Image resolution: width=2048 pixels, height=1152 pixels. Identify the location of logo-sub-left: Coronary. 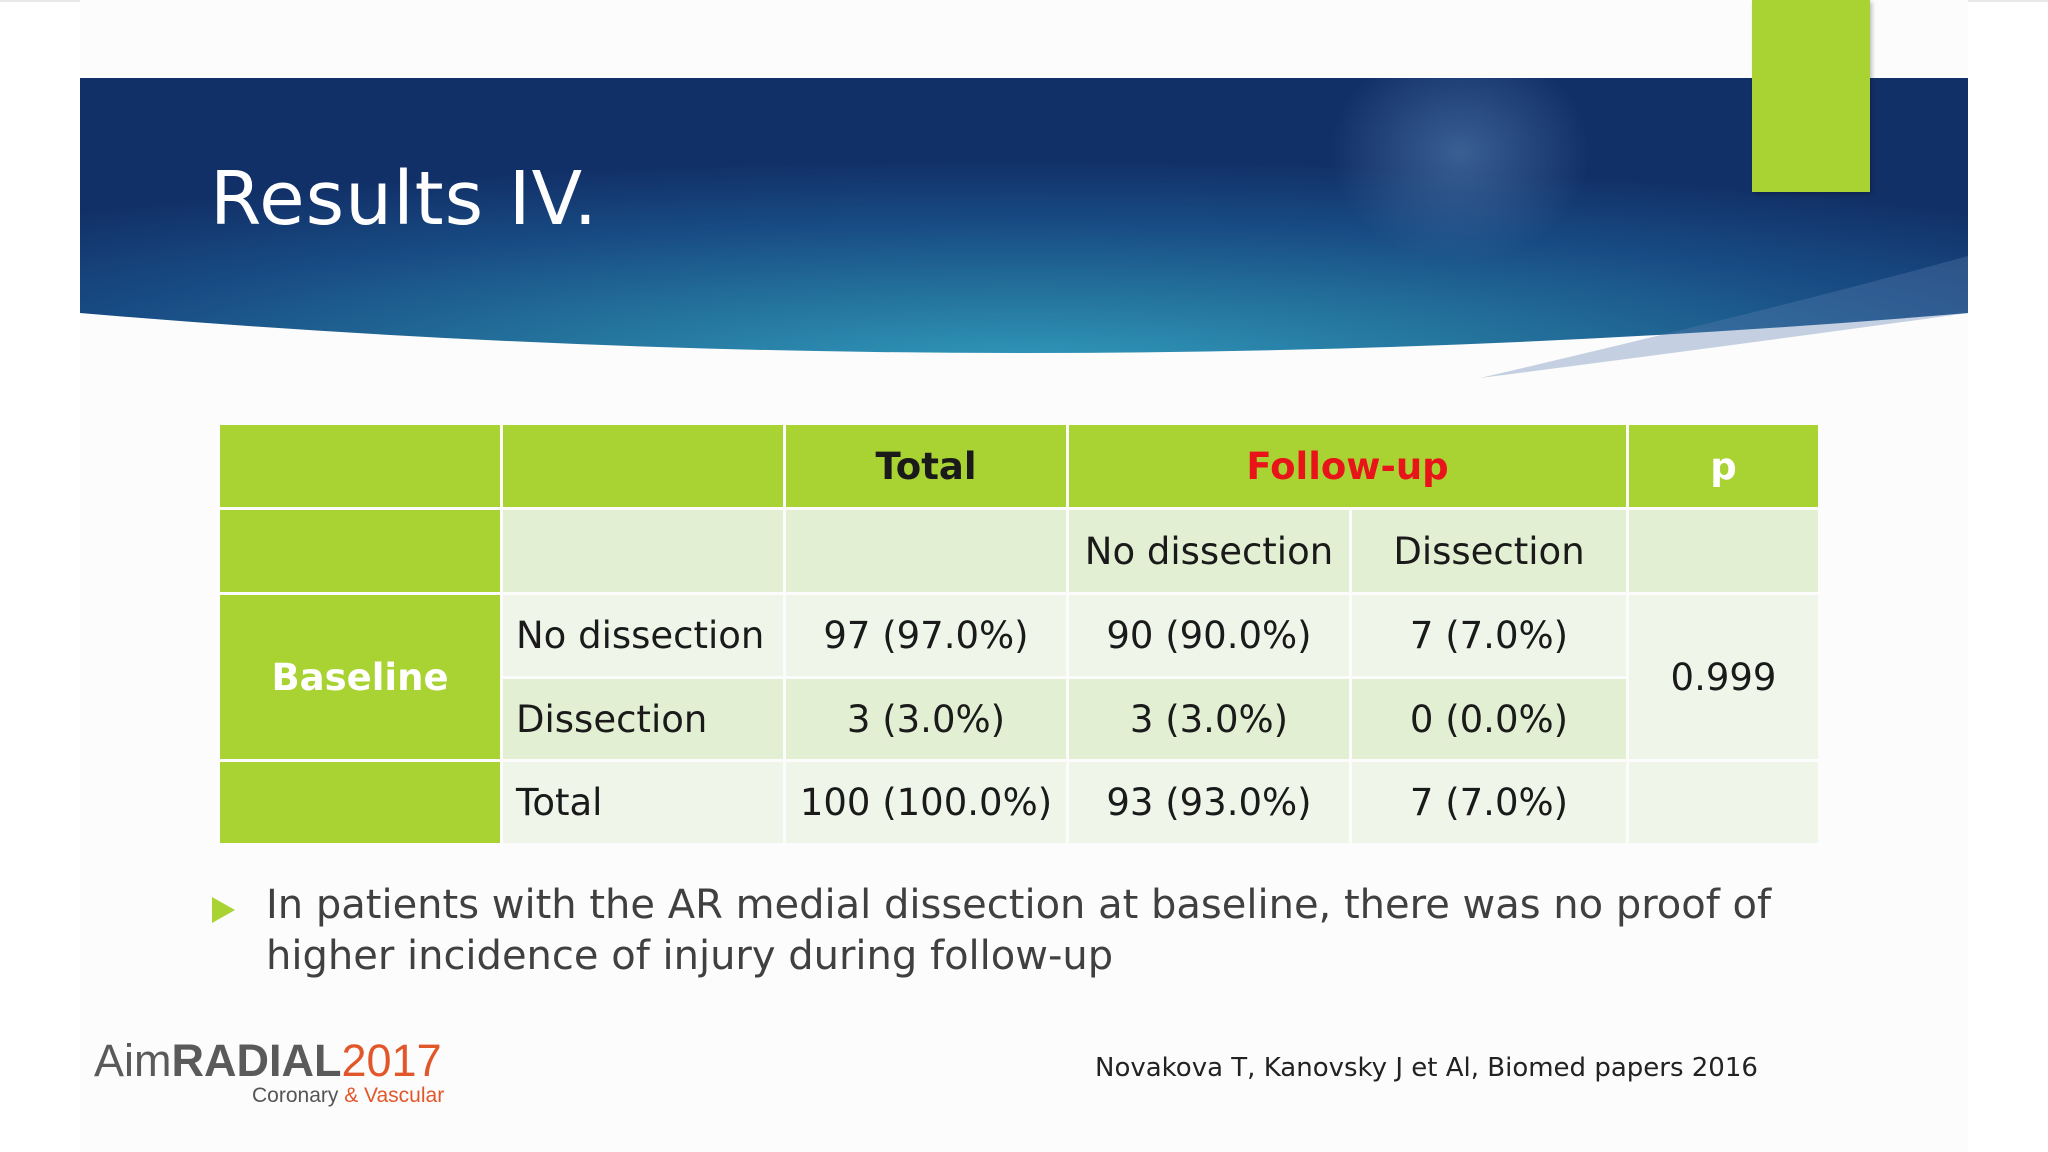
(298, 1095).